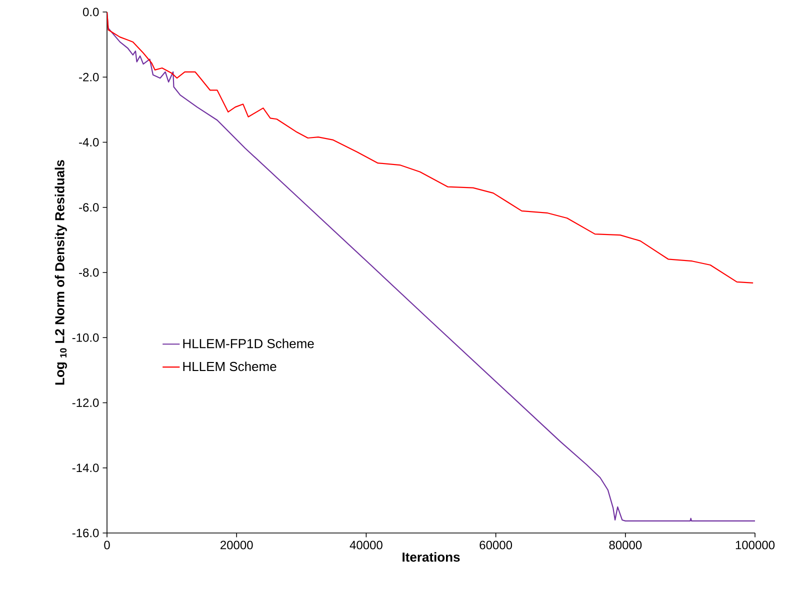  Describe the element at coordinates (60, 272) in the screenshot. I see `y-axis-title: Log $_{10}$ L2 Norm of Density Residuals` at that location.